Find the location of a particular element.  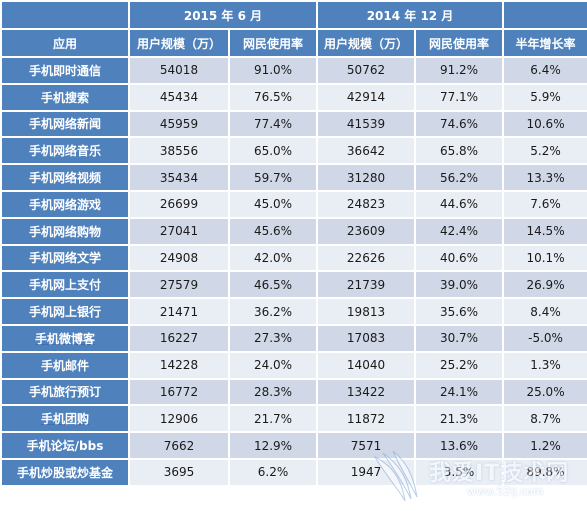

rate-2014-cell: 56.2% is located at coordinates (459, 177).